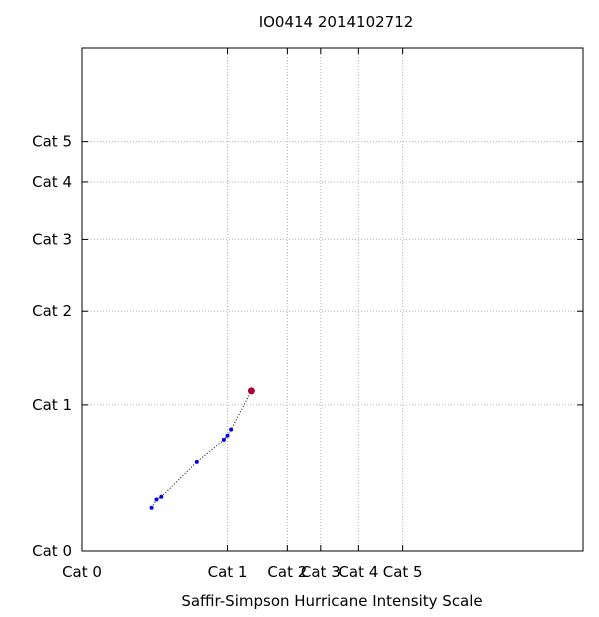  Describe the element at coordinates (82, 572) in the screenshot. I see `x-tick-label: Cat 0` at that location.